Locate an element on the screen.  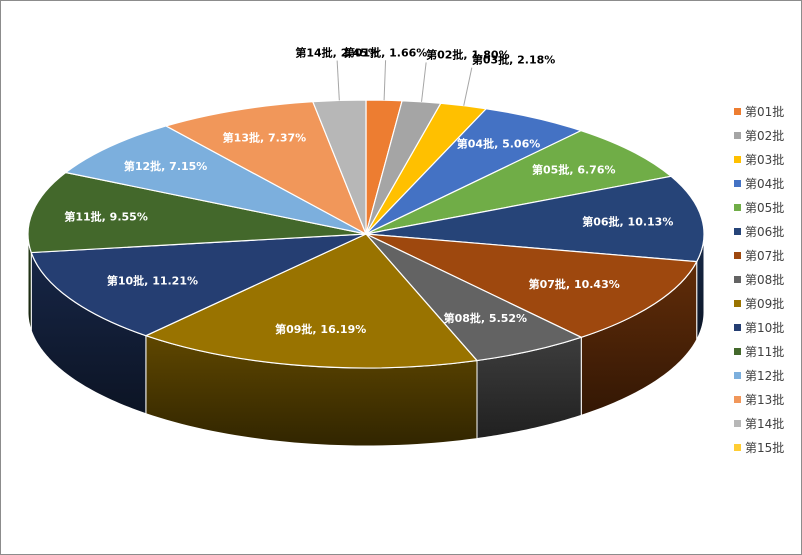
legend-item: 第09批 is located at coordinates (759, 307).